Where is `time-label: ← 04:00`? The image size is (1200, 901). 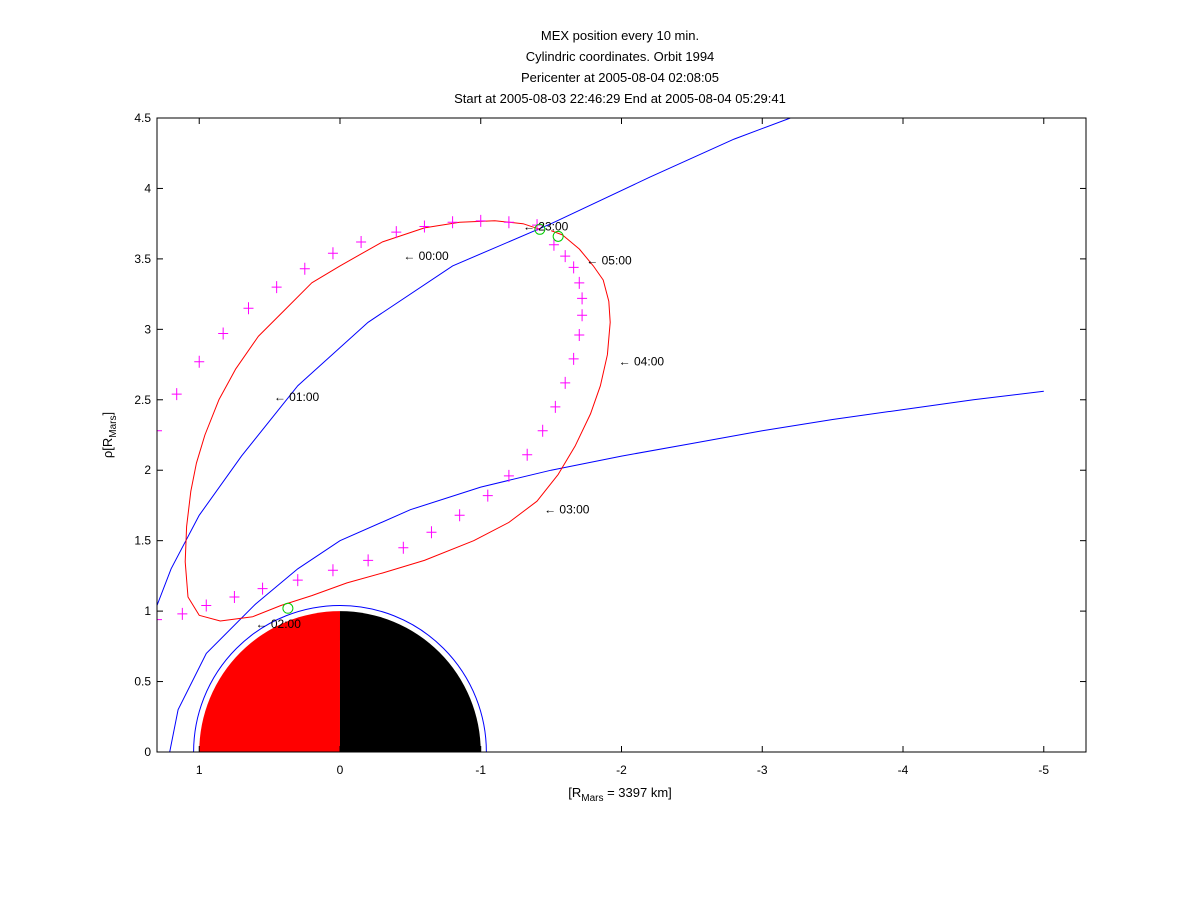
time-label: ← 04:00 is located at coordinates (642, 362).